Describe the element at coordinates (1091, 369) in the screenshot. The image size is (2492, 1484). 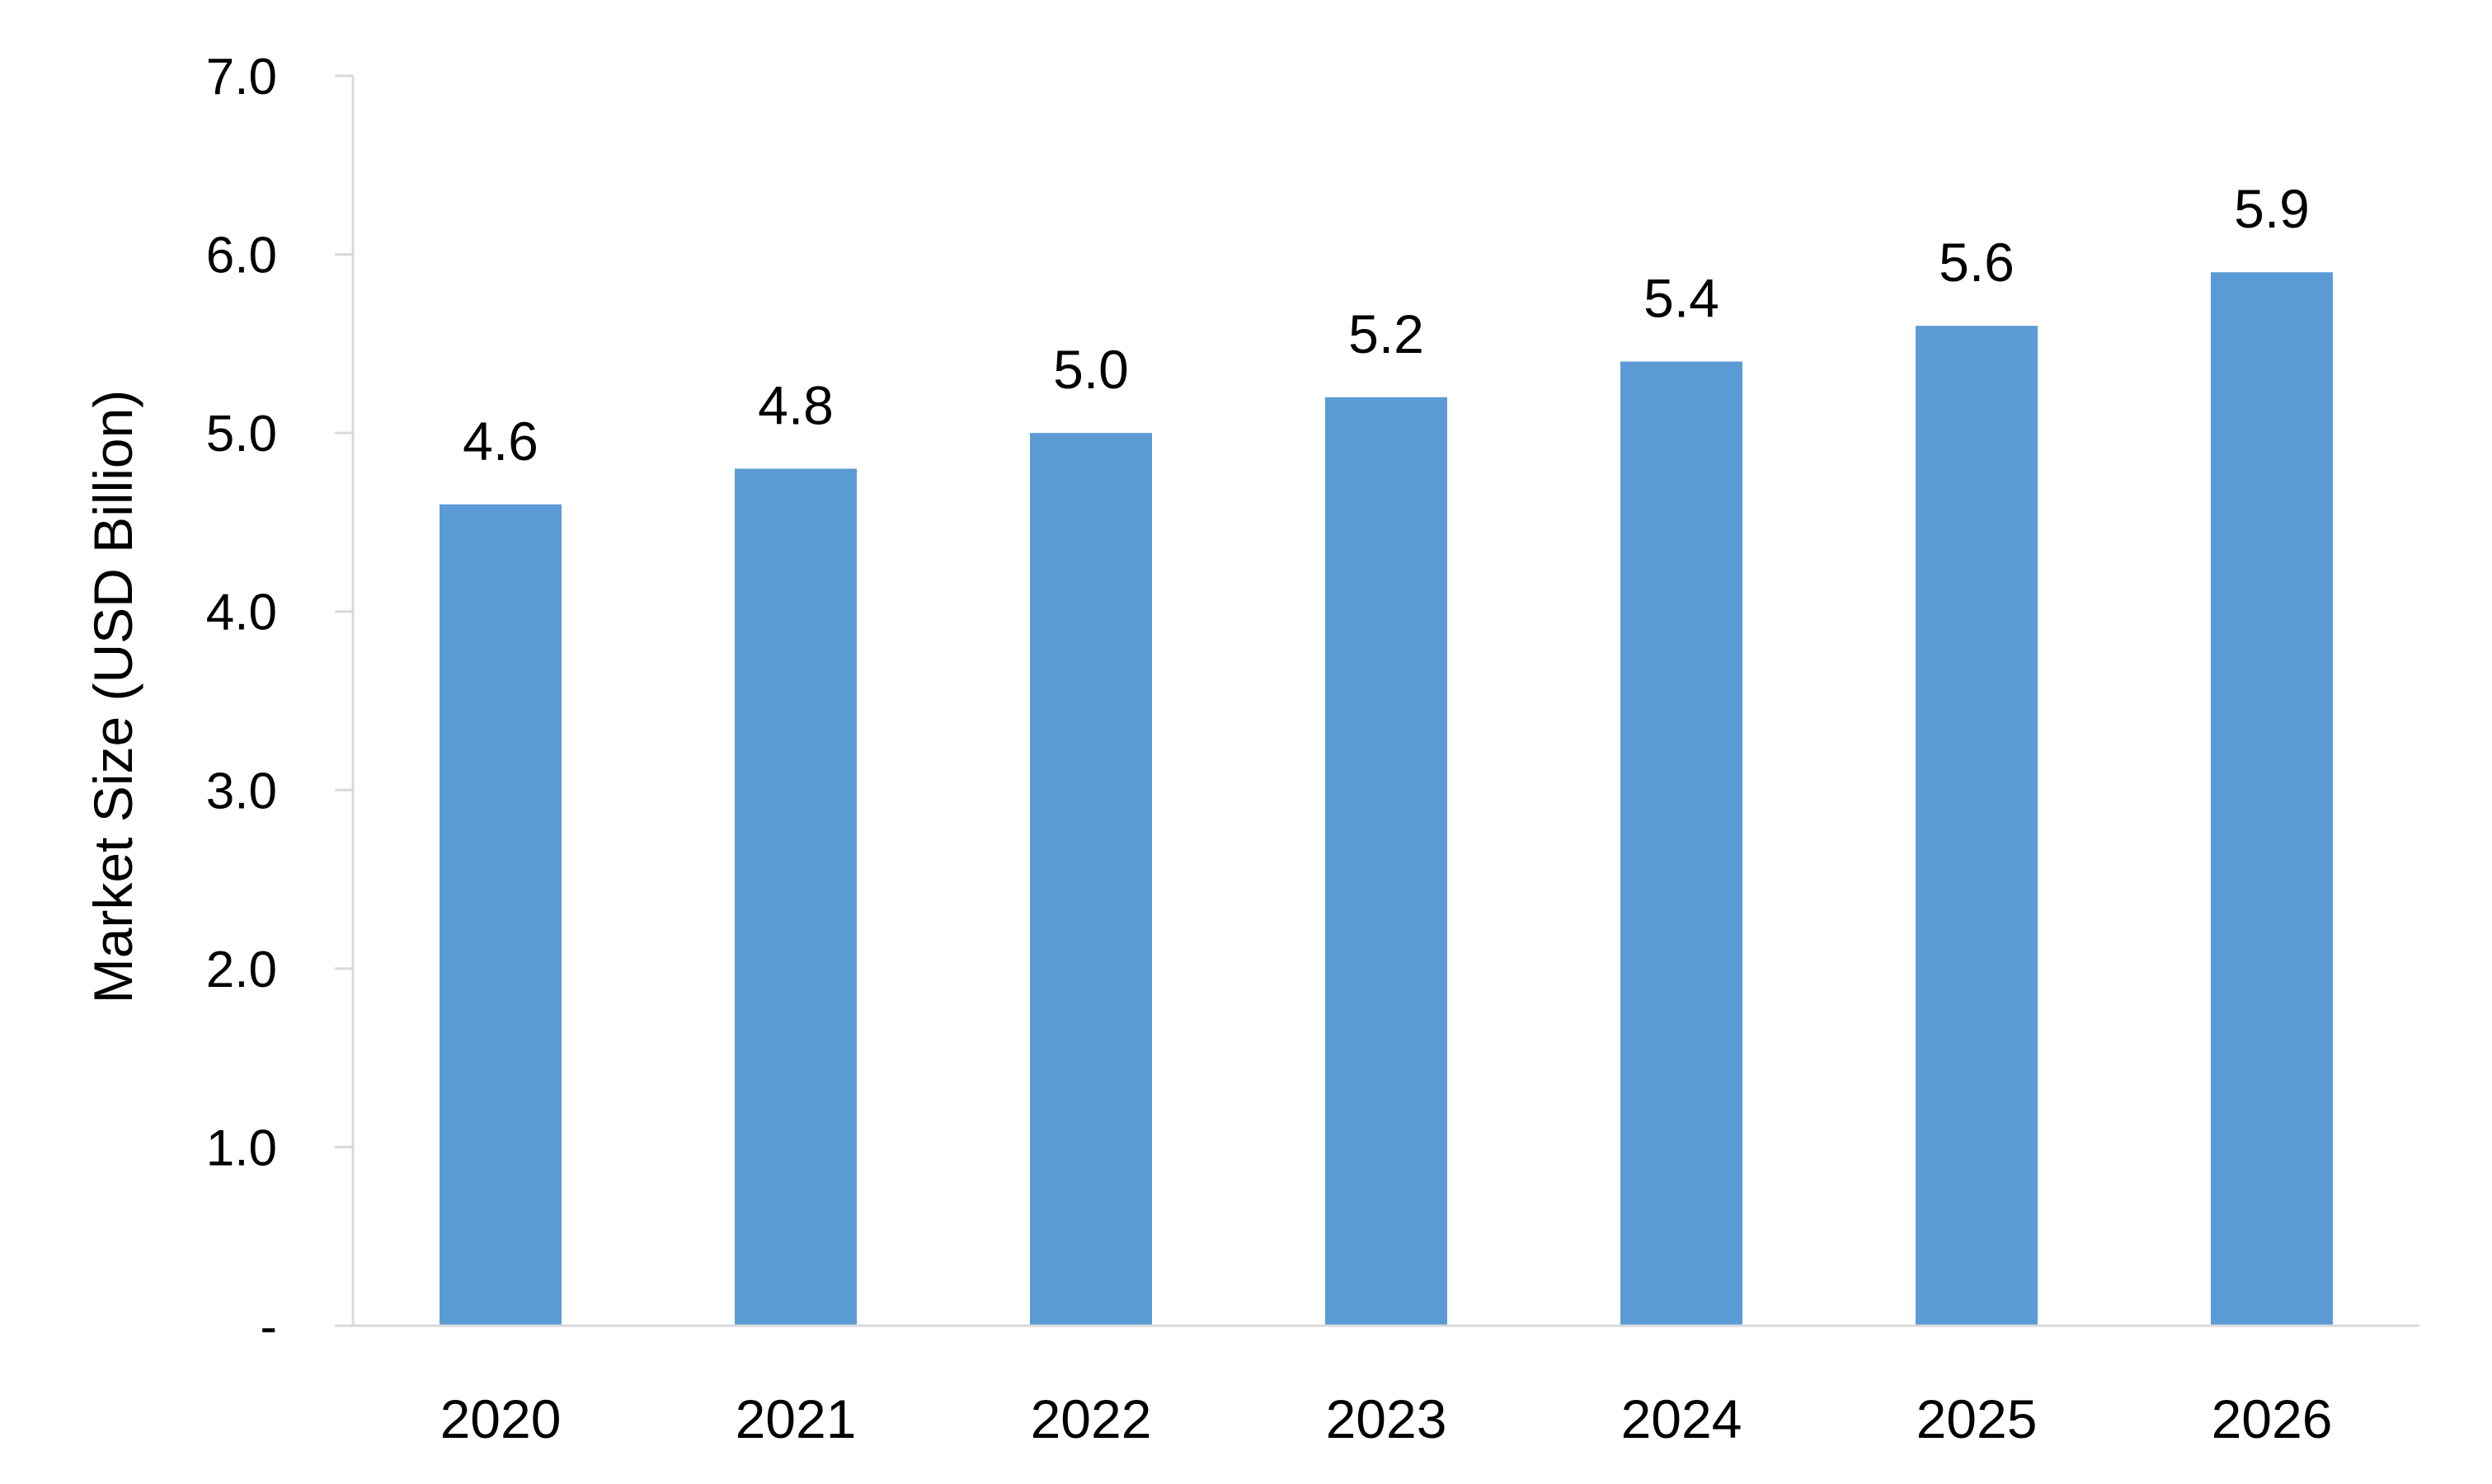
I see `bar-data-label: 5.0` at that location.